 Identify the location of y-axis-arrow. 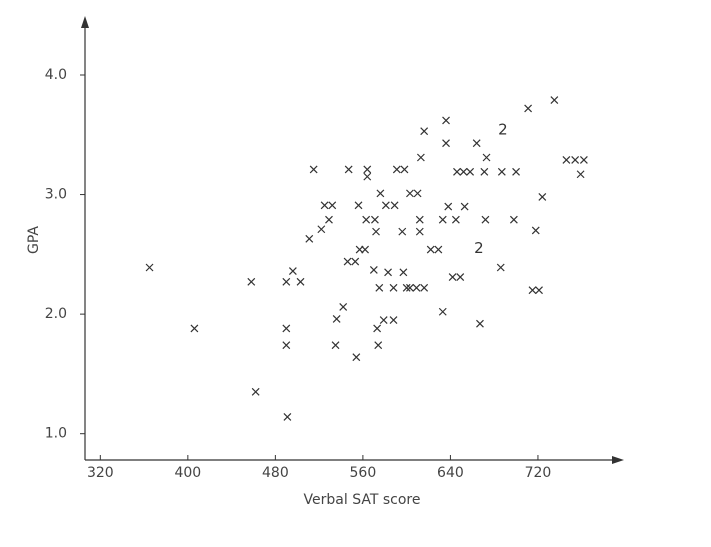
(85, 22).